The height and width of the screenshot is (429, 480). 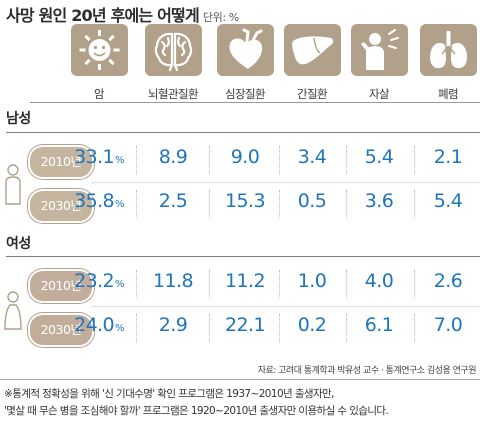 I want to click on male-section-label: 남성, so click(x=18, y=119).